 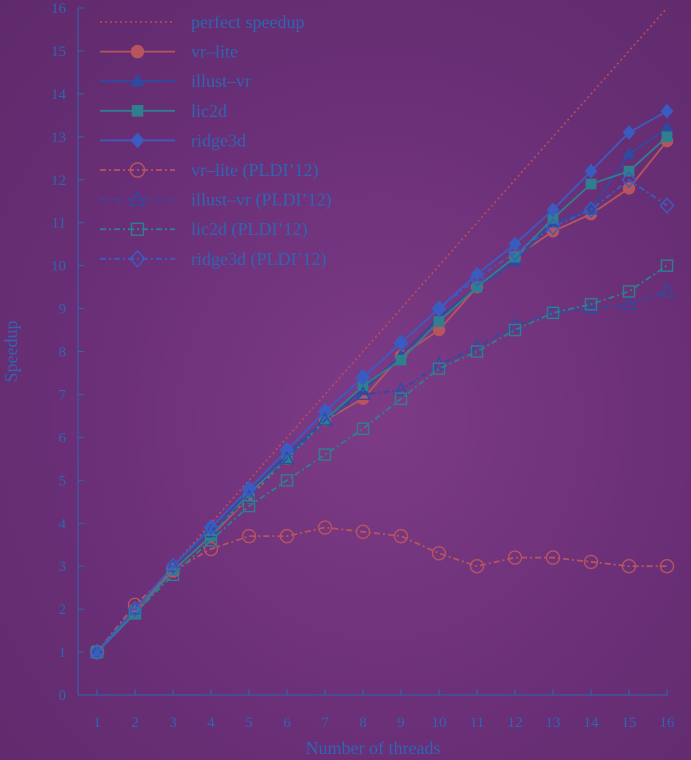 I want to click on x-tick-label: 15, so click(x=629, y=723).